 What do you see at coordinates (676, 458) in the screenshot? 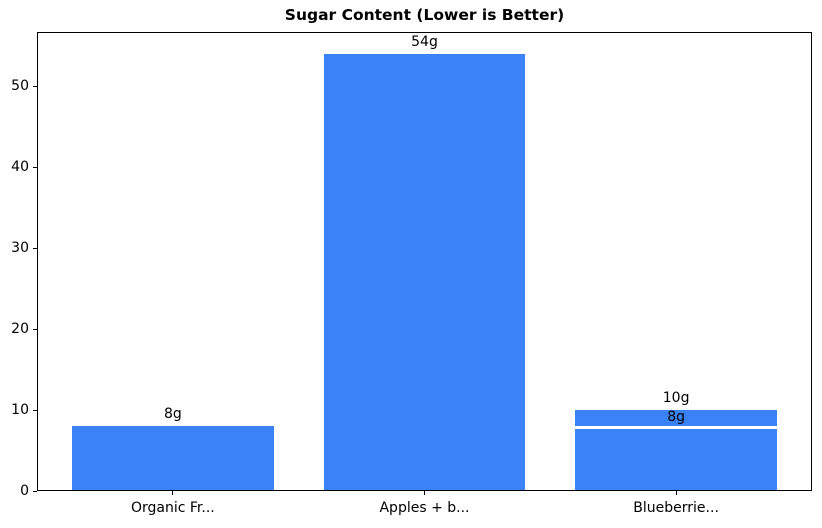
I see `overlay-bar` at bounding box center [676, 458].